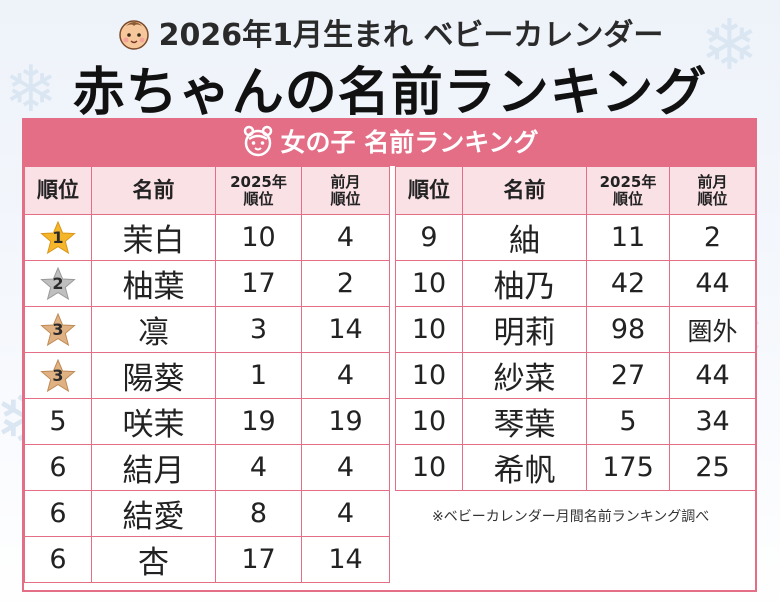  I want to click on name-cell: 希帆, so click(524, 467).